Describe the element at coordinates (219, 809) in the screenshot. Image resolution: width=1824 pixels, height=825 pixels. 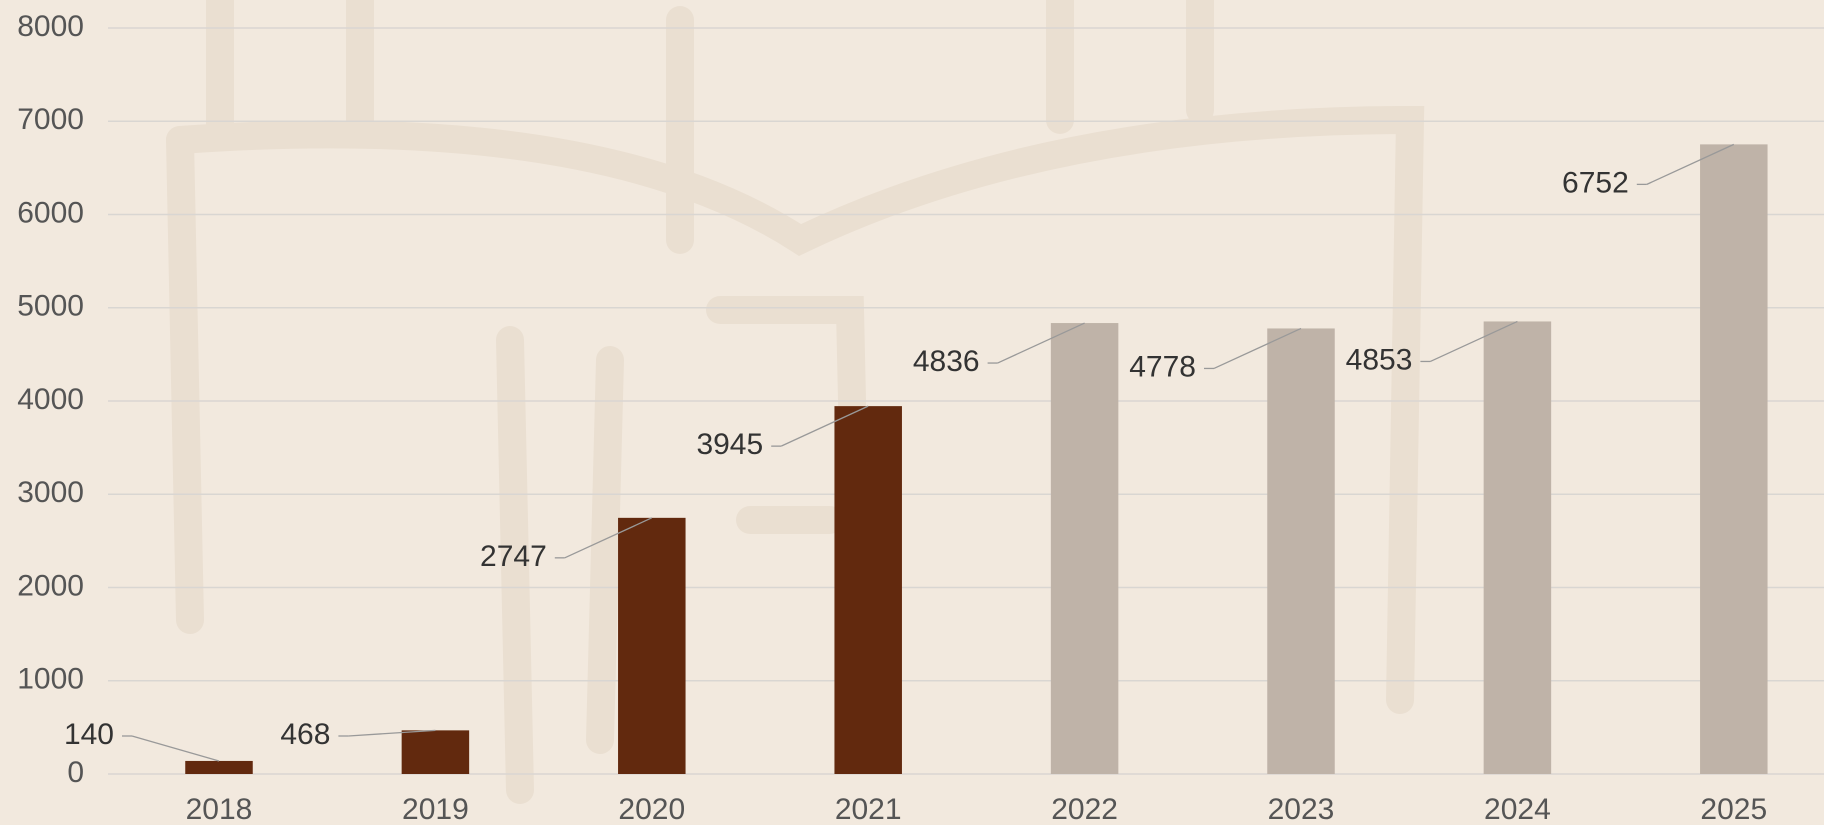
I see `x-tick-label: 2018` at that location.